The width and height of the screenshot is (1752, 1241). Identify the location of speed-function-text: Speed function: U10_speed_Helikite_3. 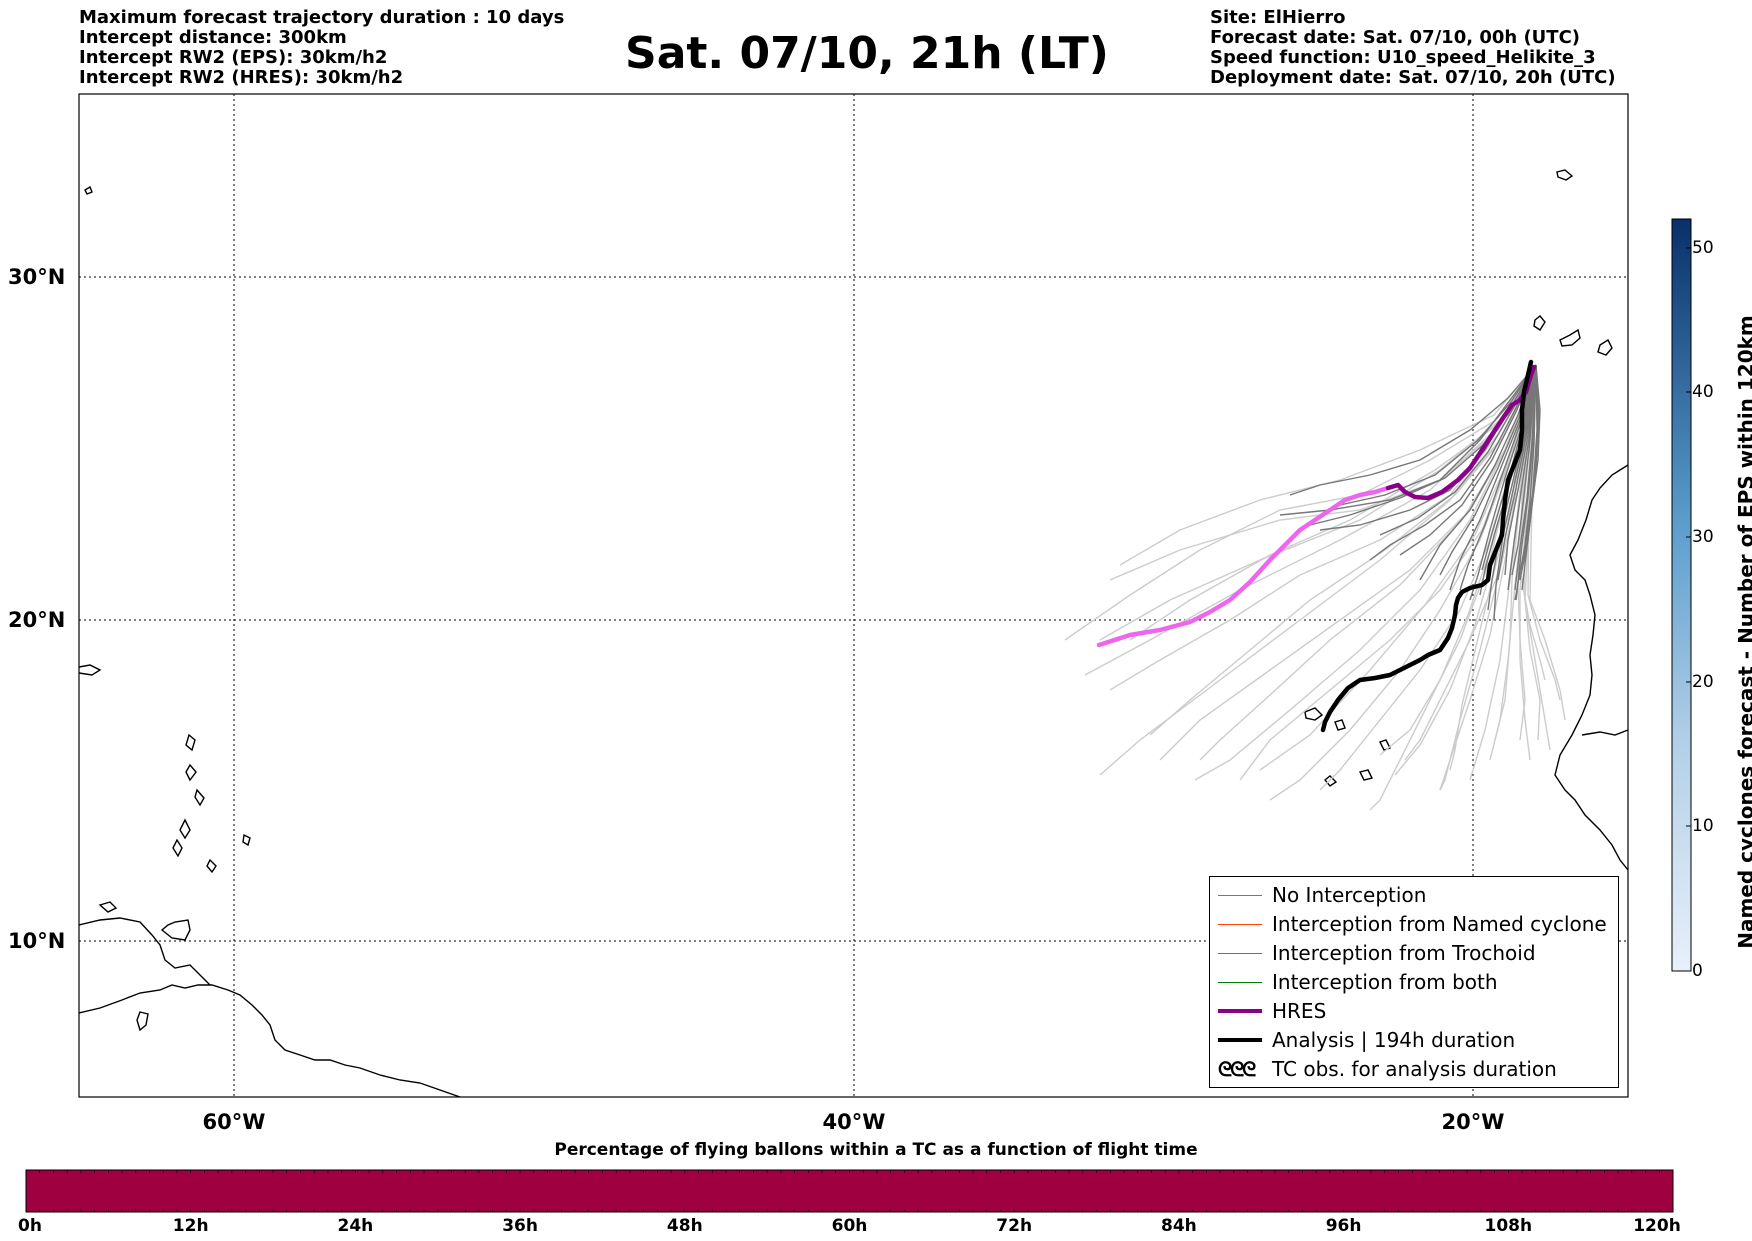
(1403, 57).